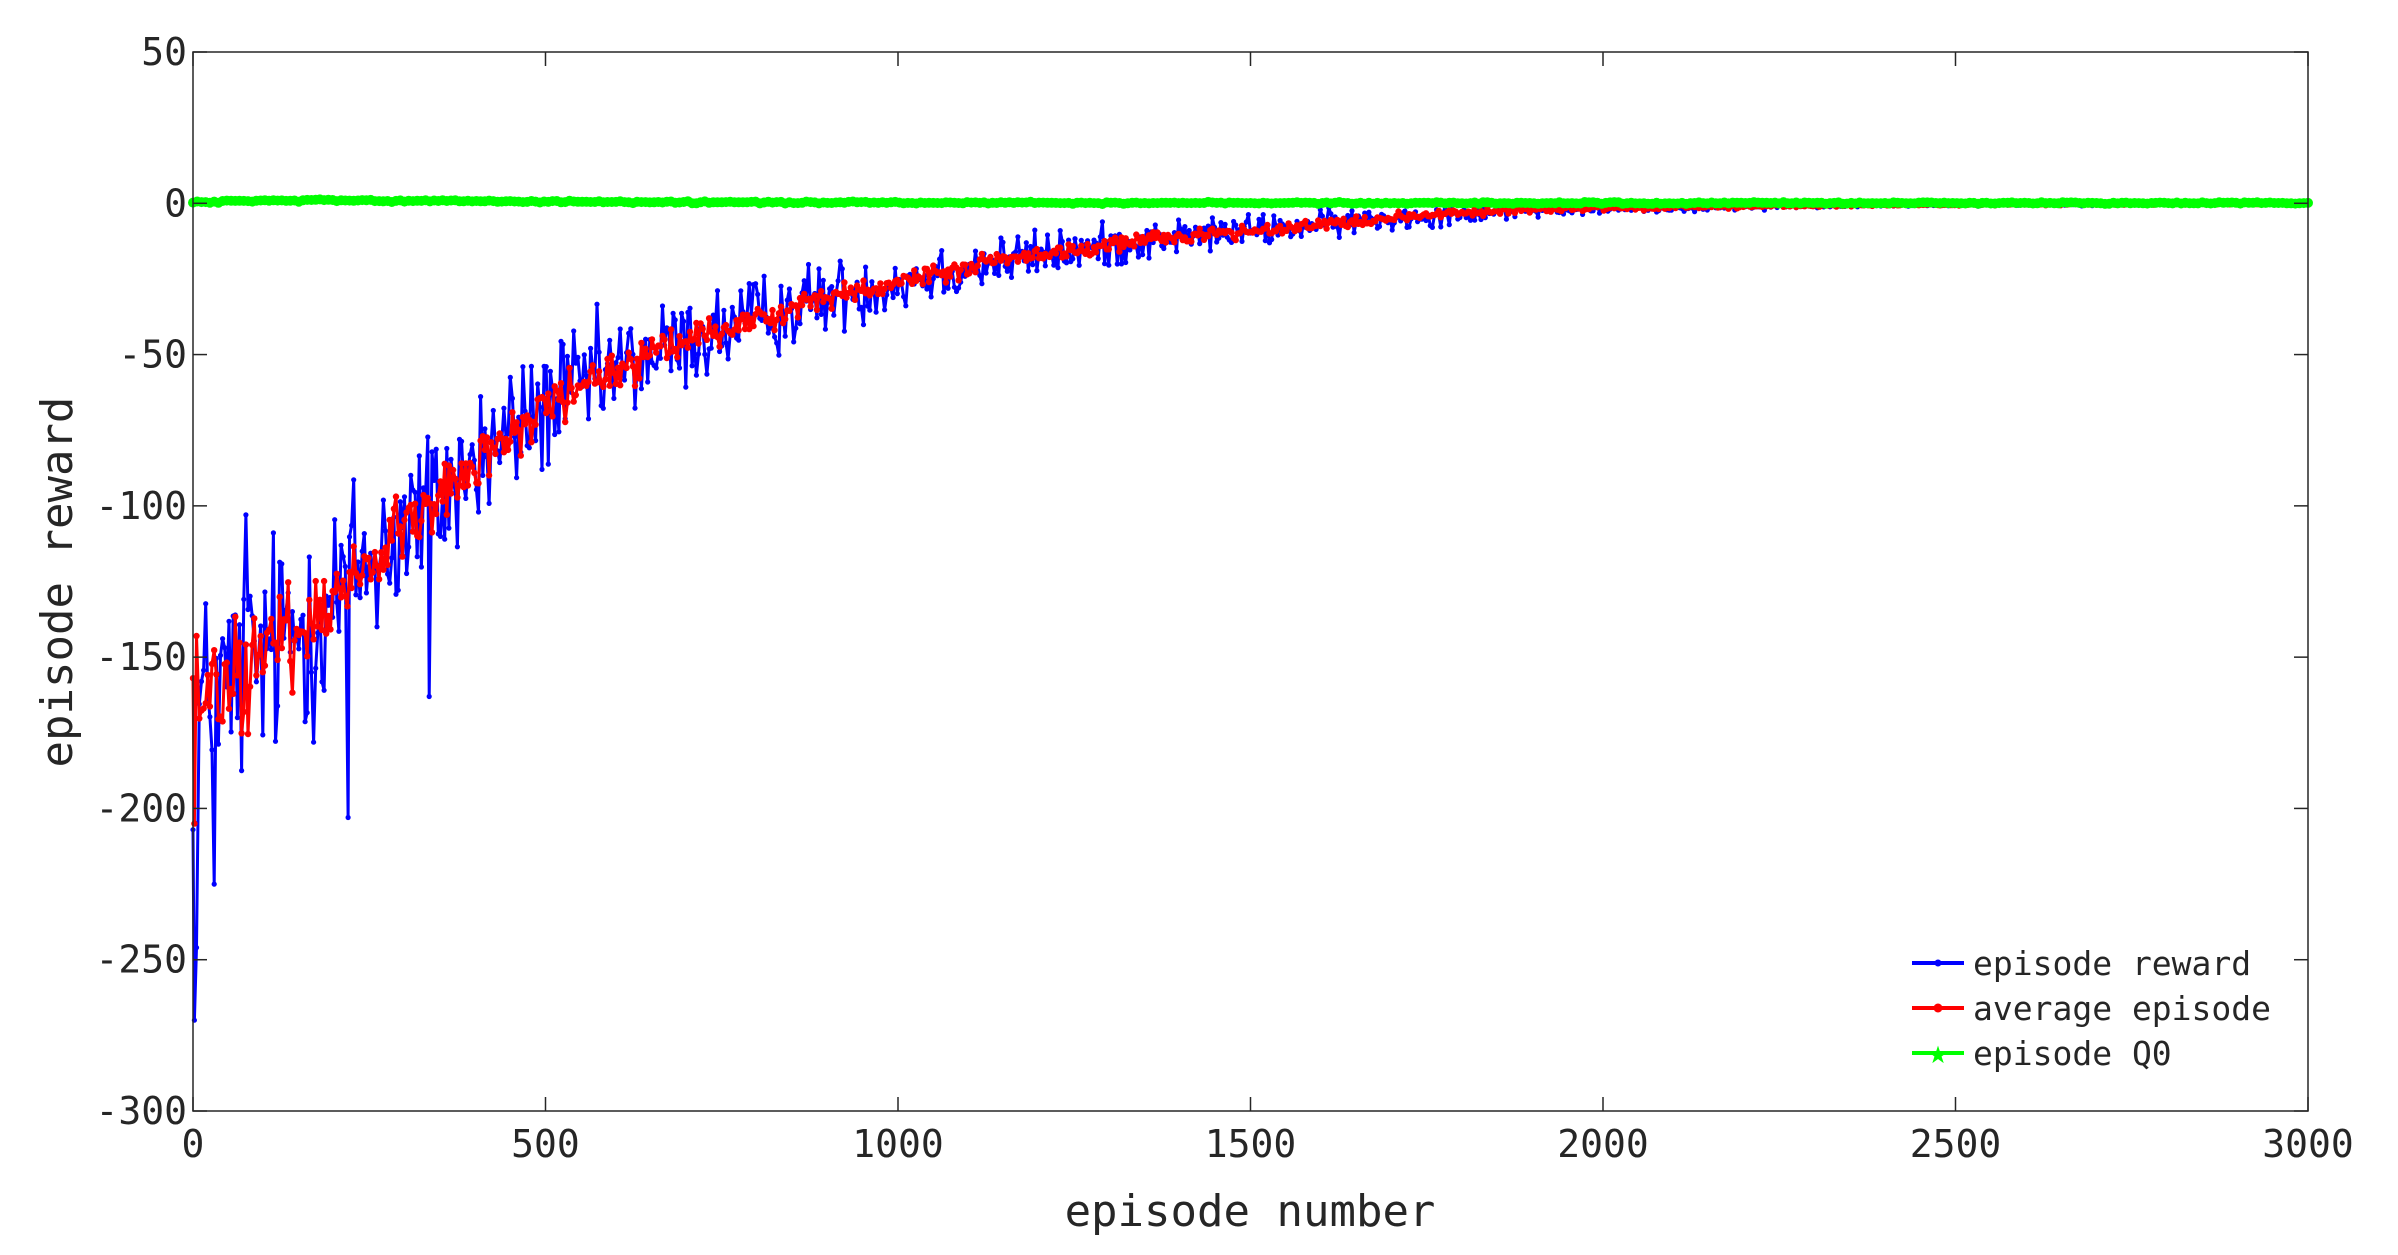 Image resolution: width=2398 pixels, height=1255 pixels. Describe the element at coordinates (1250, 1211) in the screenshot. I see `x-axis-label: episode number` at that location.